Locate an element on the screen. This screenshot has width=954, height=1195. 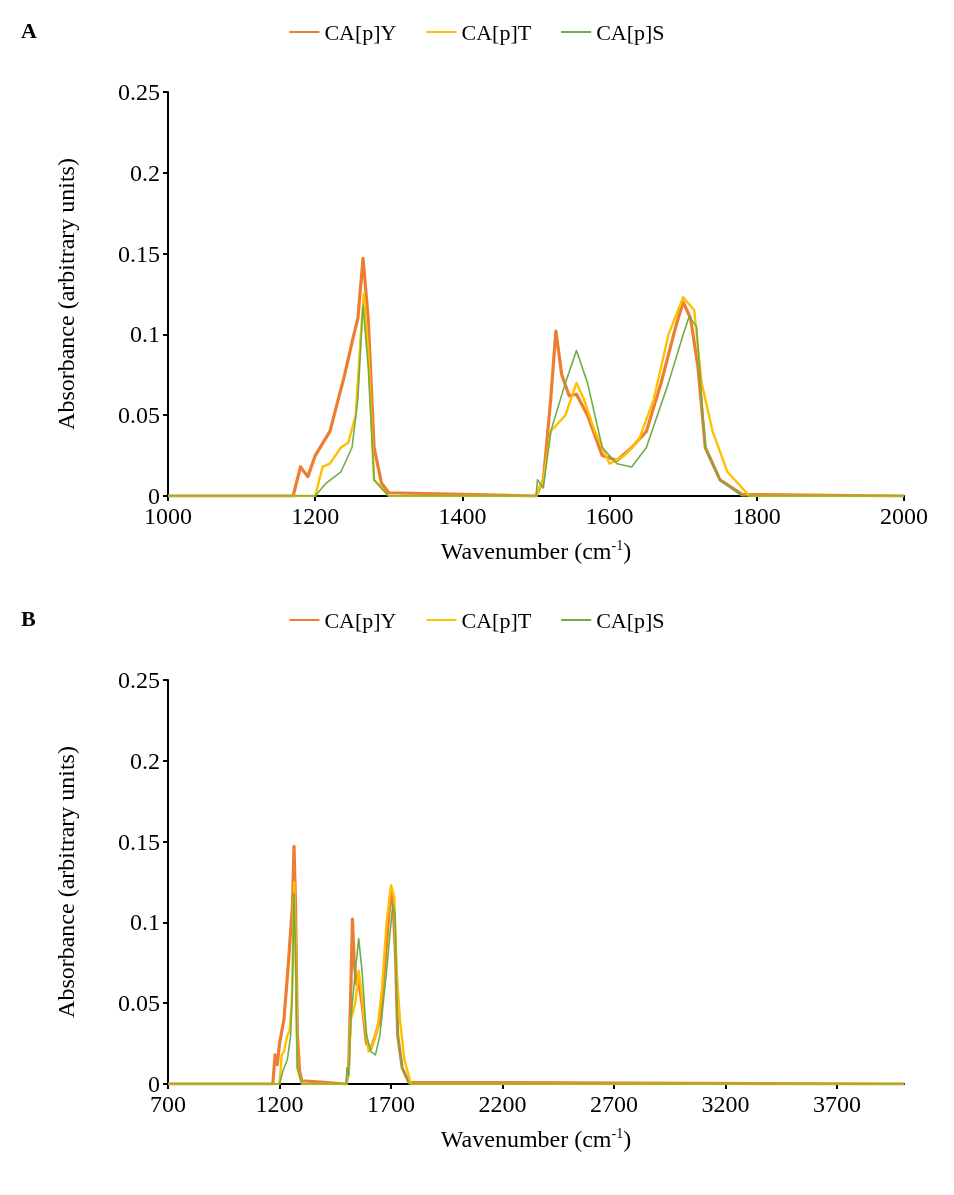
x-tick-label: 2700 is located at coordinates (614, 1104).